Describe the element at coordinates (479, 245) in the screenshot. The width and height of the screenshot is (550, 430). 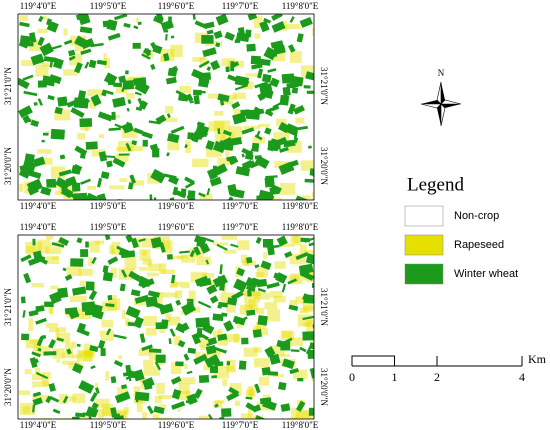
I see `legend-label: Rapeseed` at that location.